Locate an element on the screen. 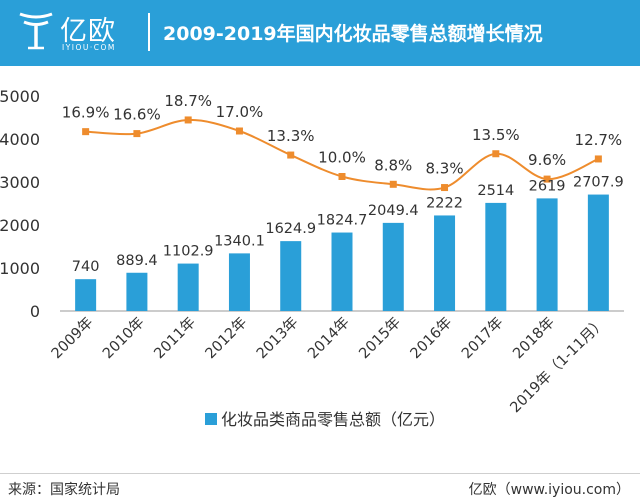  bar-value-label: 2707.9 is located at coordinates (598, 183).